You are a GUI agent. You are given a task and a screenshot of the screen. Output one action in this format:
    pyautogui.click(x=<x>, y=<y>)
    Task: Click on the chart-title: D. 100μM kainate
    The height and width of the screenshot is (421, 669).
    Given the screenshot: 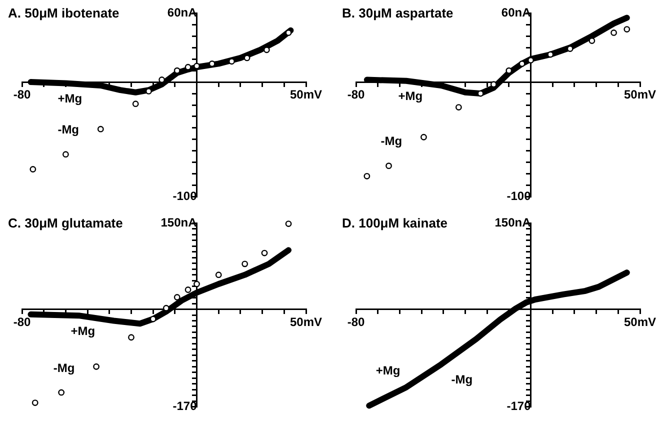 What is the action you would take?
    pyautogui.click(x=395, y=223)
    